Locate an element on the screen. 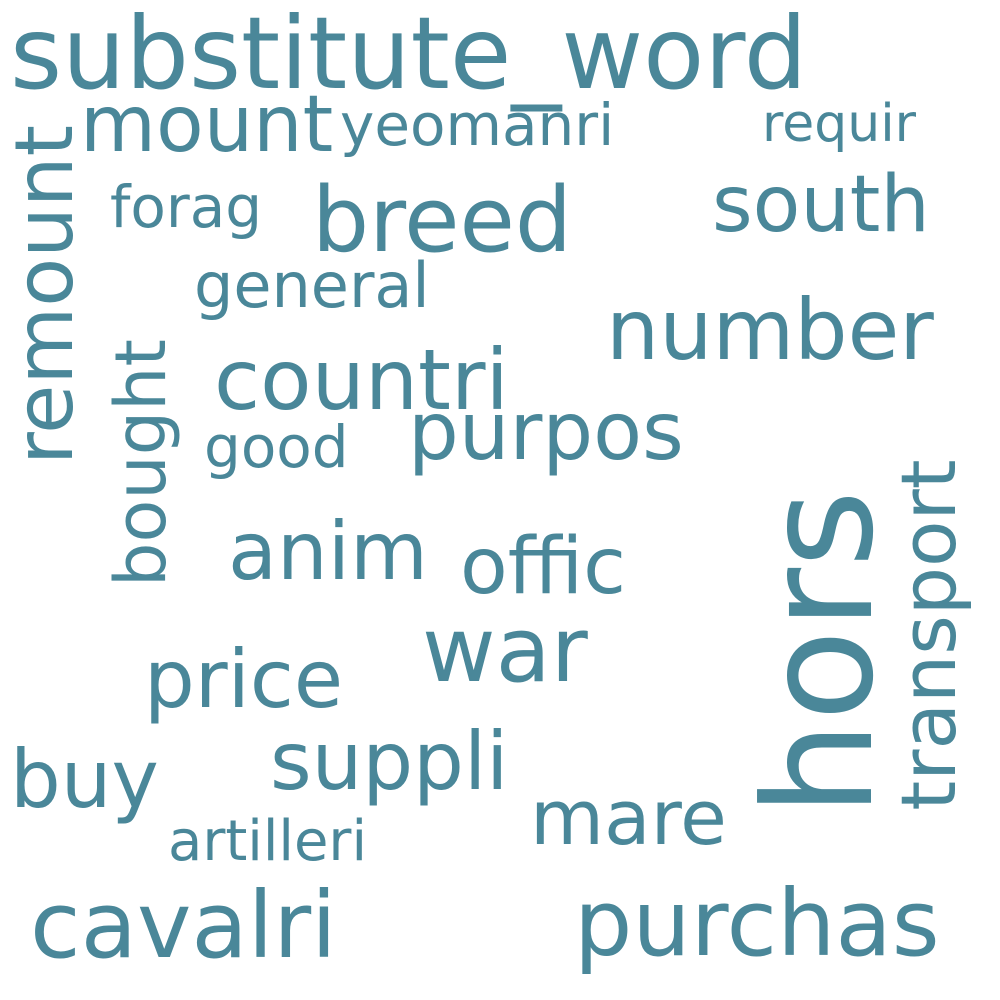  word-number: number is located at coordinates (770, 330).